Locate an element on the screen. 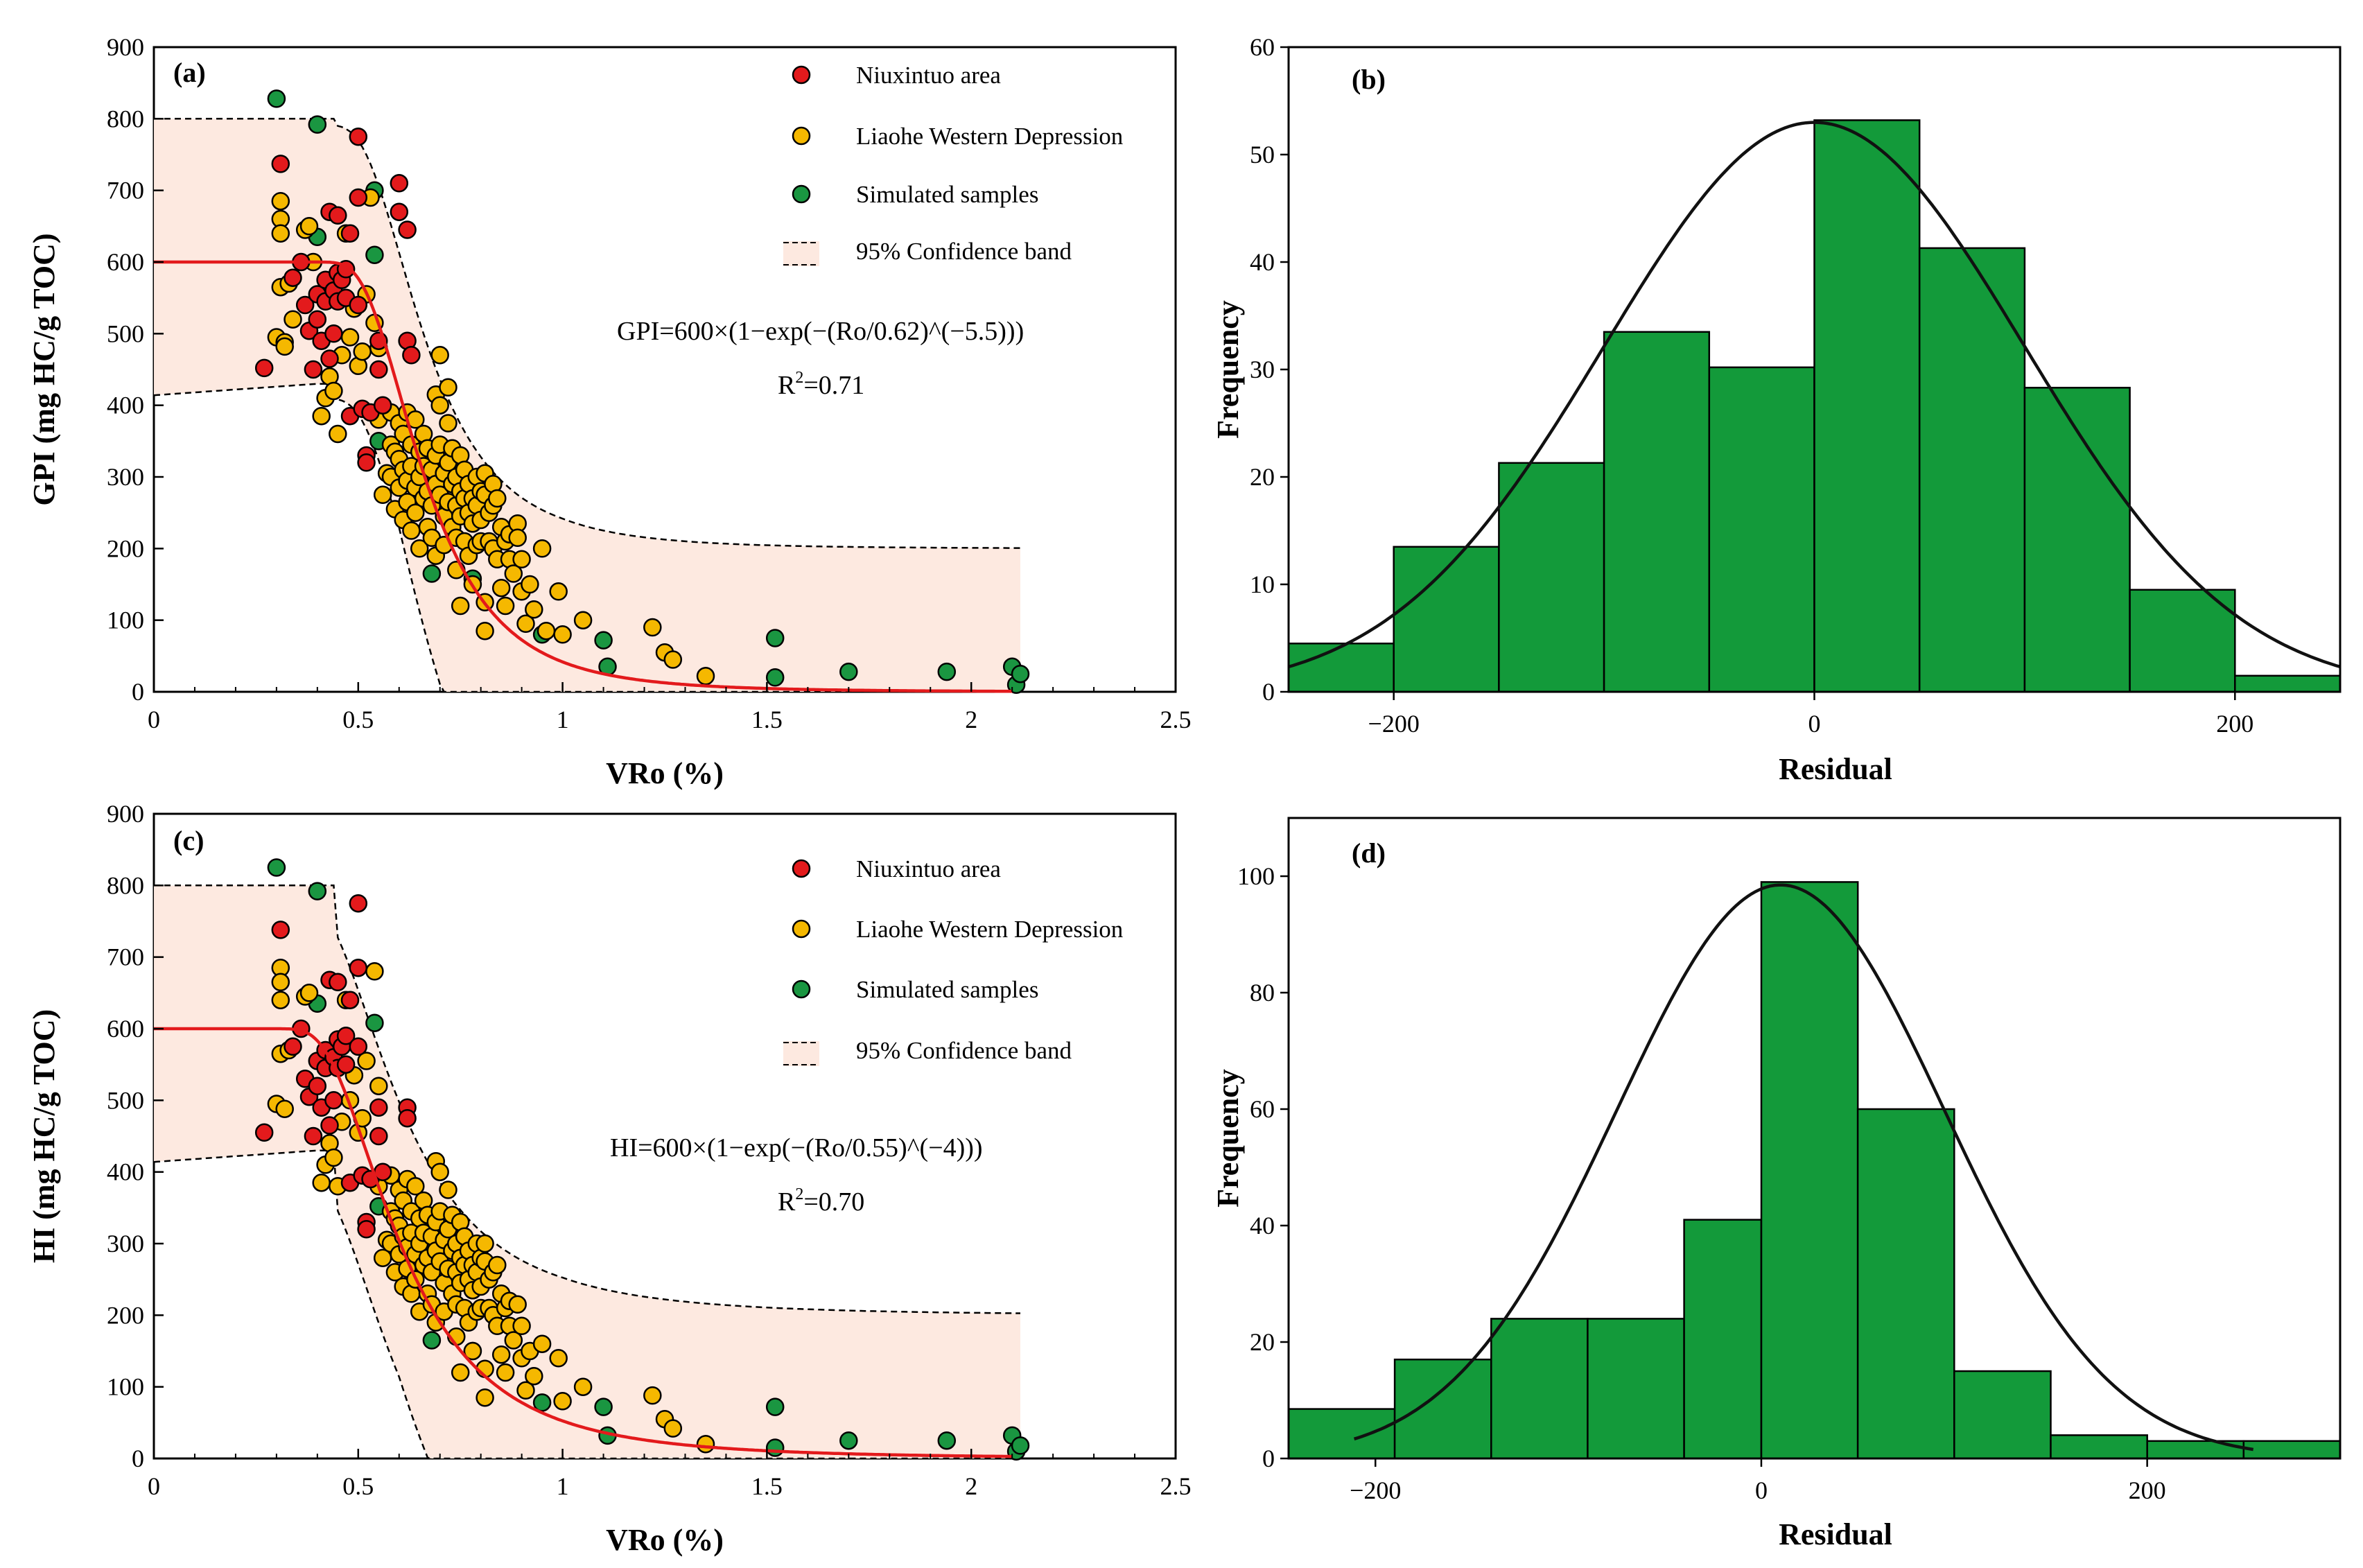  x-tick-label: 0 is located at coordinates (1814, 724).